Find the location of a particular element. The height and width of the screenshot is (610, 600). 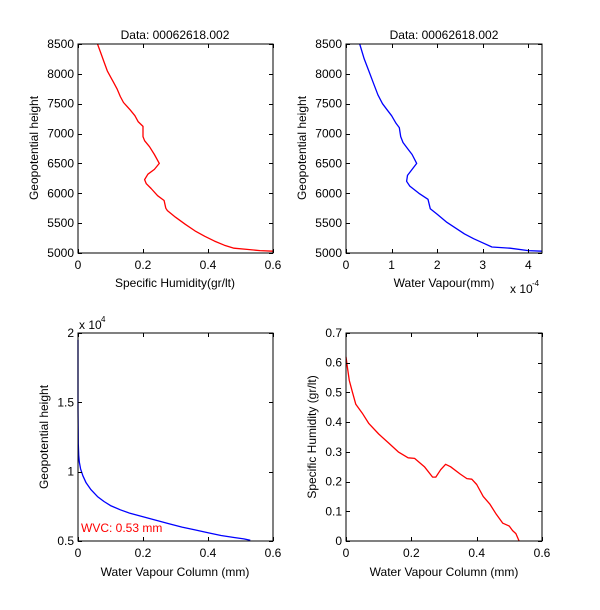

x-axis-label: Water Vapour(mm) is located at coordinates (444, 283).